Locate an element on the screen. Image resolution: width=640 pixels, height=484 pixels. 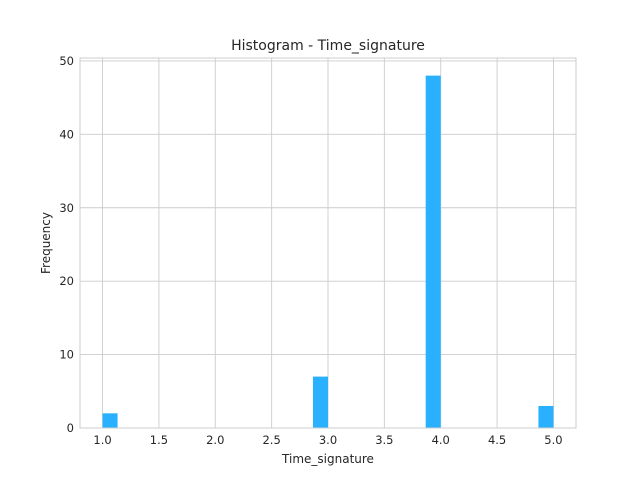
x-tick-label: 3.5 is located at coordinates (384, 440).